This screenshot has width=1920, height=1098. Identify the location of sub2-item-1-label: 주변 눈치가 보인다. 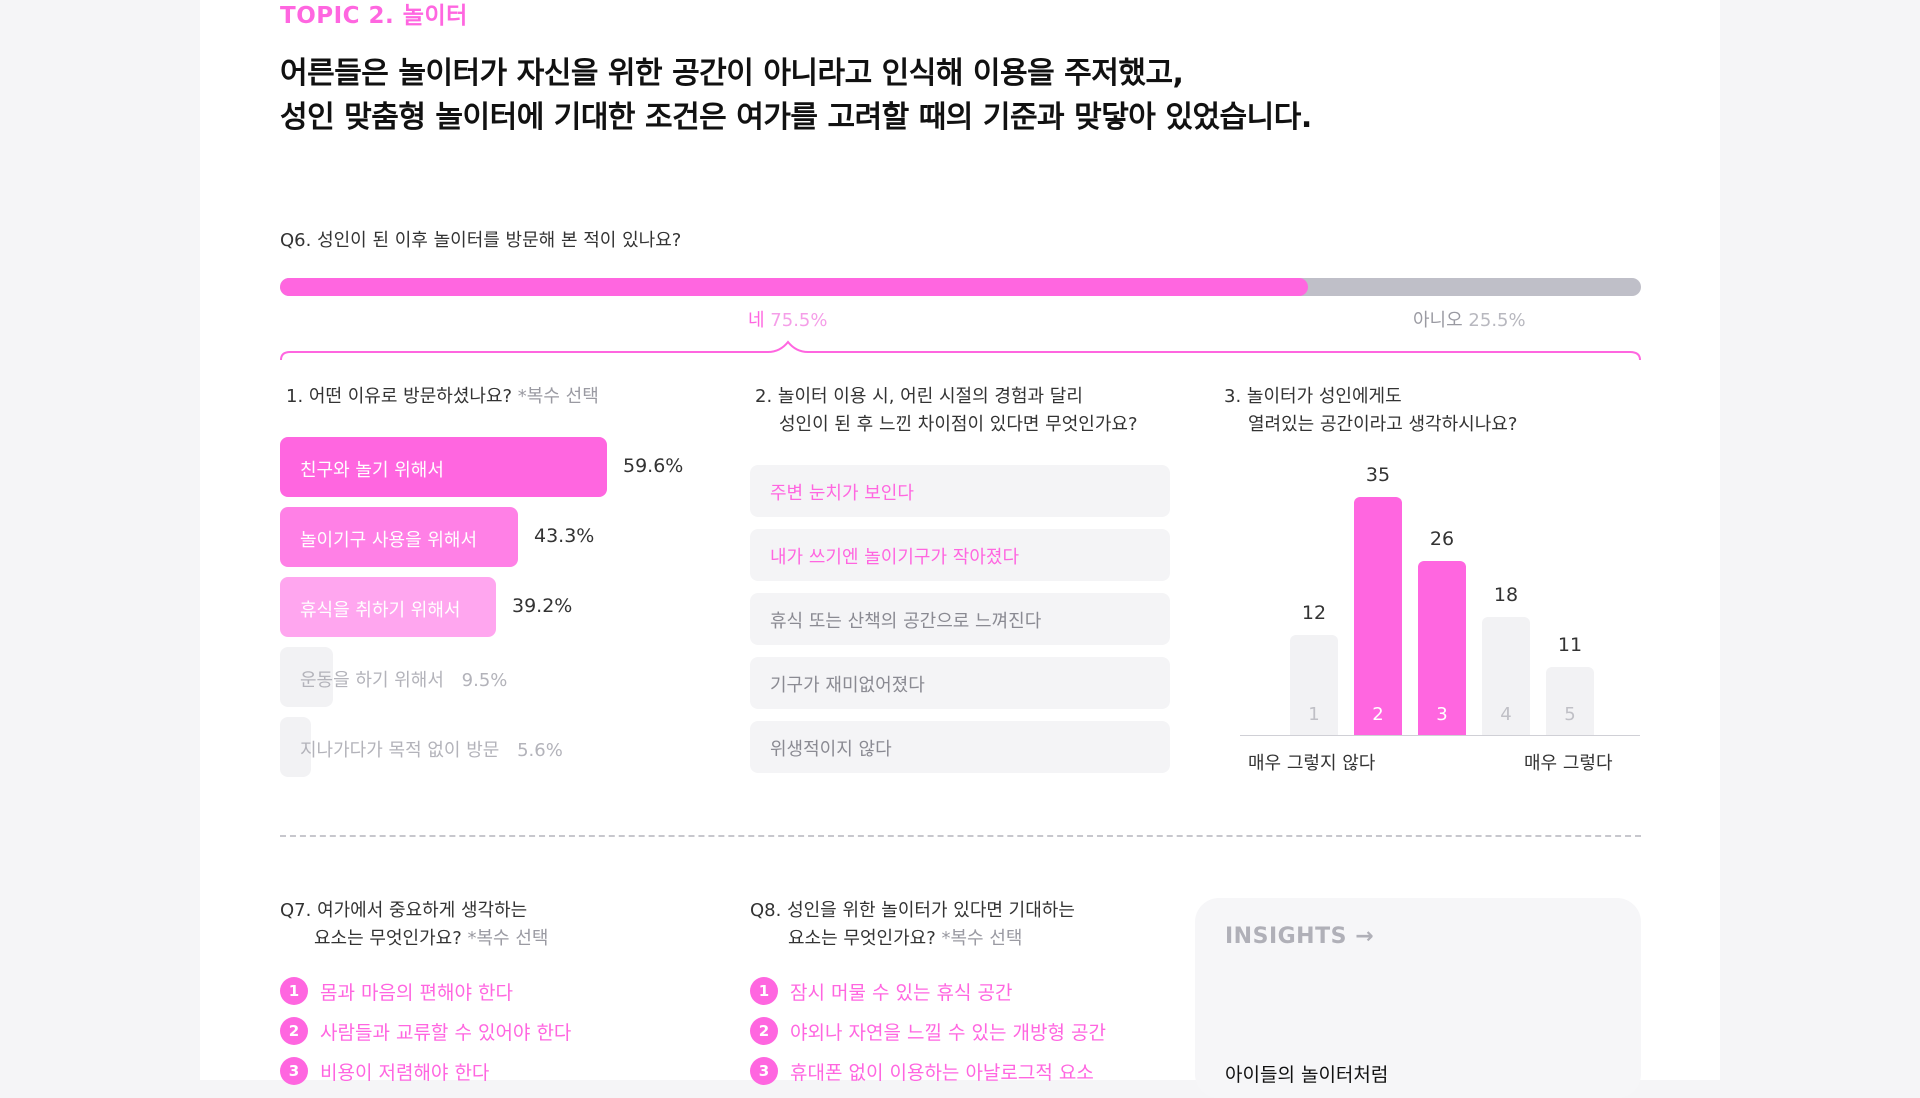
(842, 493).